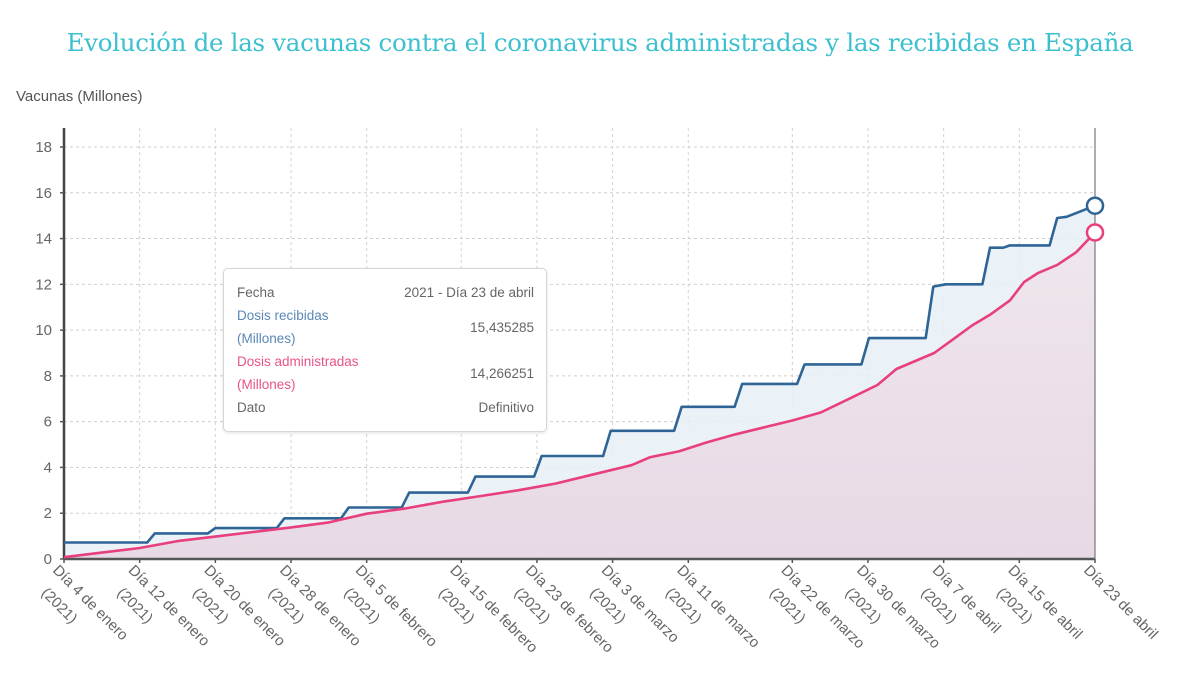  What do you see at coordinates (49, 353) in the screenshot?
I see `y-ticks: 0 2 4 6 8 10 12 14 16 18` at bounding box center [49, 353].